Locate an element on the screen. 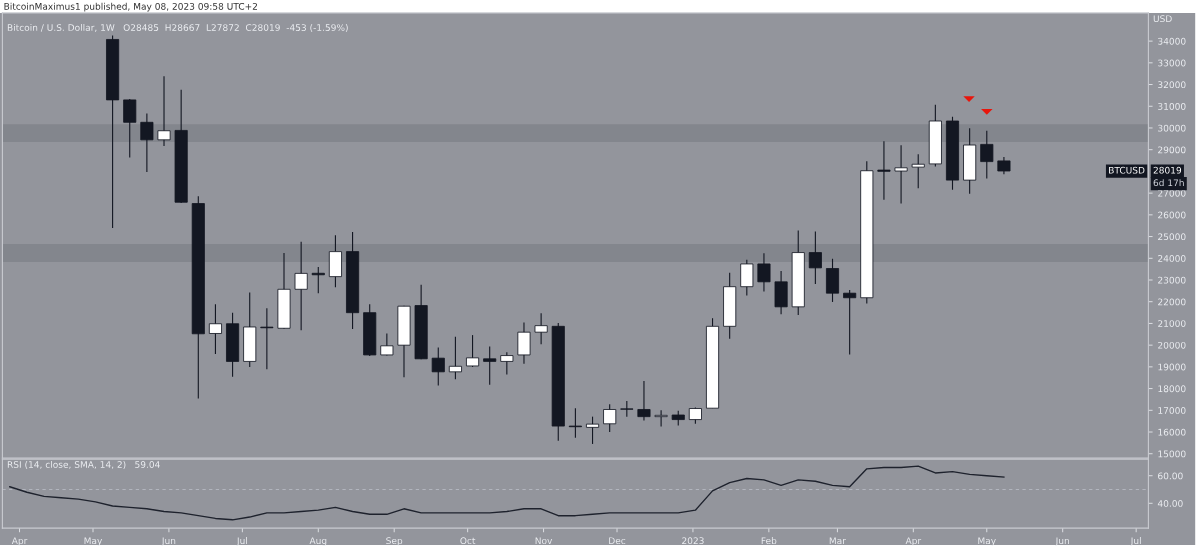 The image size is (1200, 560). y-tick-label: 32000 is located at coordinates (1172, 85).